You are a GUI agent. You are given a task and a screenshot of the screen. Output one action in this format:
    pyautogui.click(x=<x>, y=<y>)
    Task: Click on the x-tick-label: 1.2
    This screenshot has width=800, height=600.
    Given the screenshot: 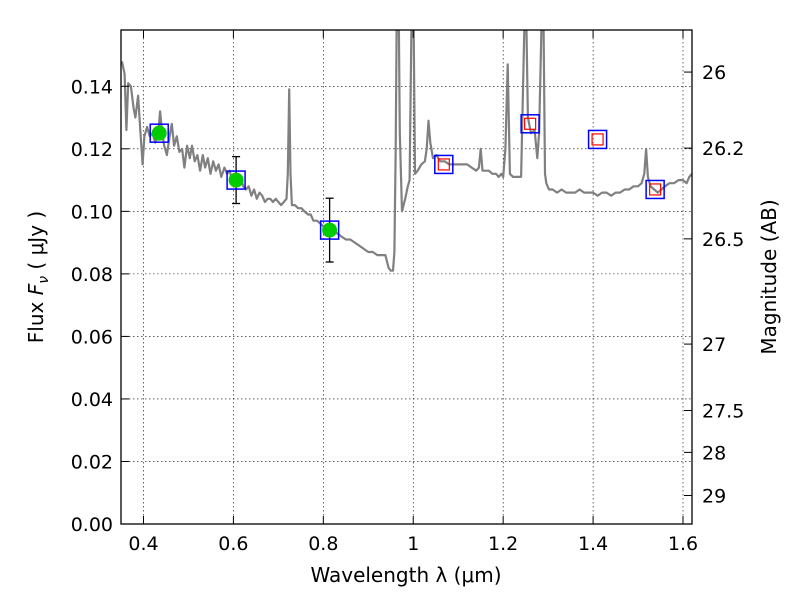 What is the action you would take?
    pyautogui.click(x=503, y=544)
    